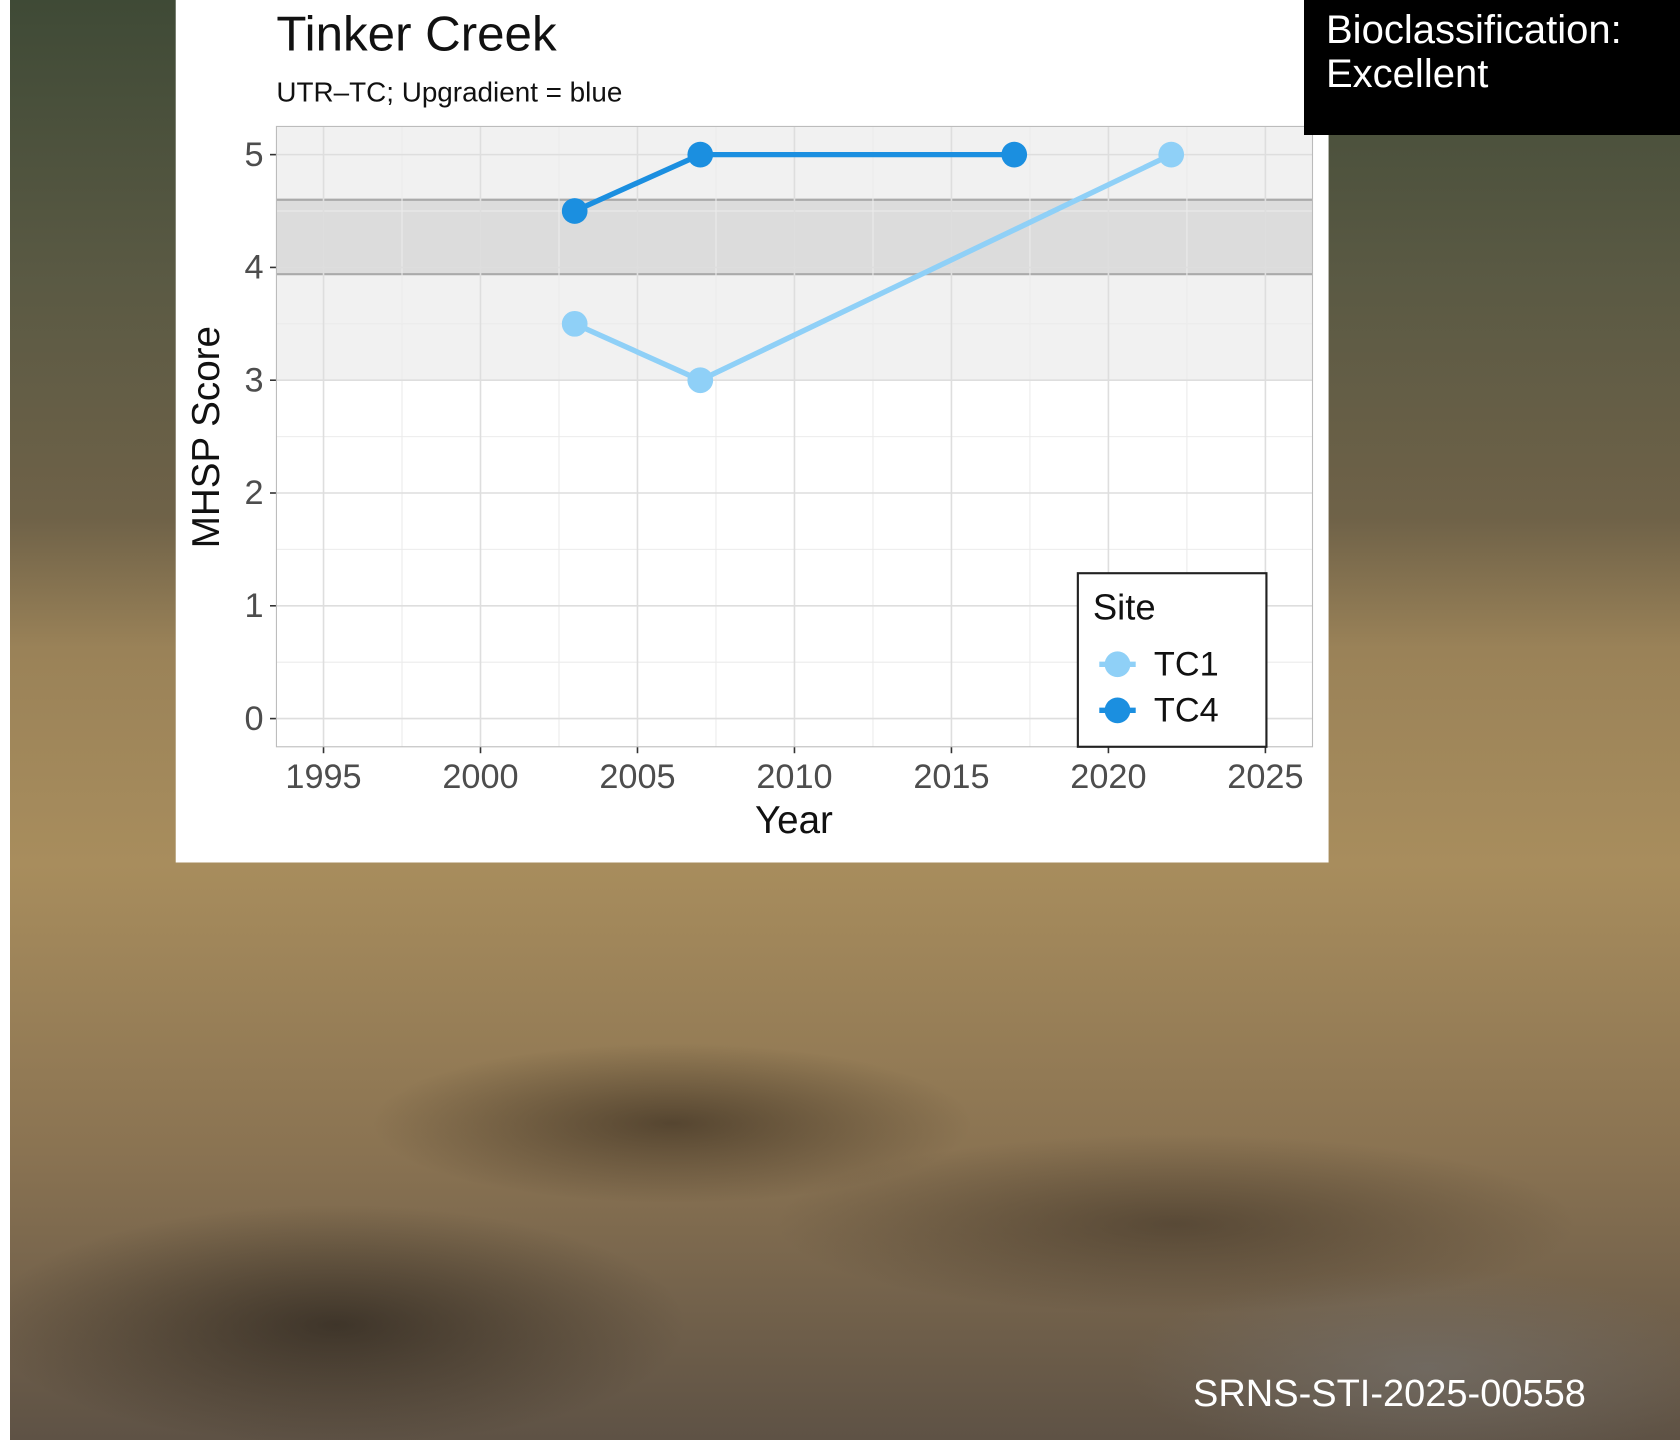 The height and width of the screenshot is (1440, 1680). Describe the element at coordinates (1492, 67) in the screenshot. I see `bioclassification-badge: Bioclassification: Excellent` at that location.